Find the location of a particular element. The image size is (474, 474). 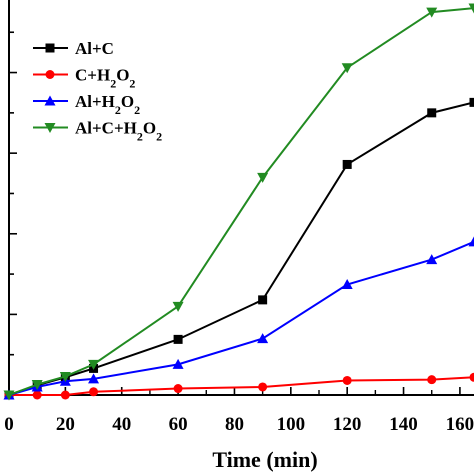

legend-label: C+H2O2 is located at coordinates (105, 78).